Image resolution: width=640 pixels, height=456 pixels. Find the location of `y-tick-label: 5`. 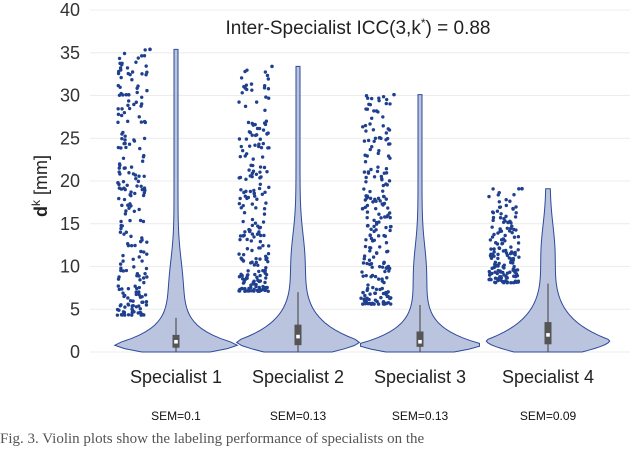

y-tick-label: 5 is located at coordinates (75, 309).